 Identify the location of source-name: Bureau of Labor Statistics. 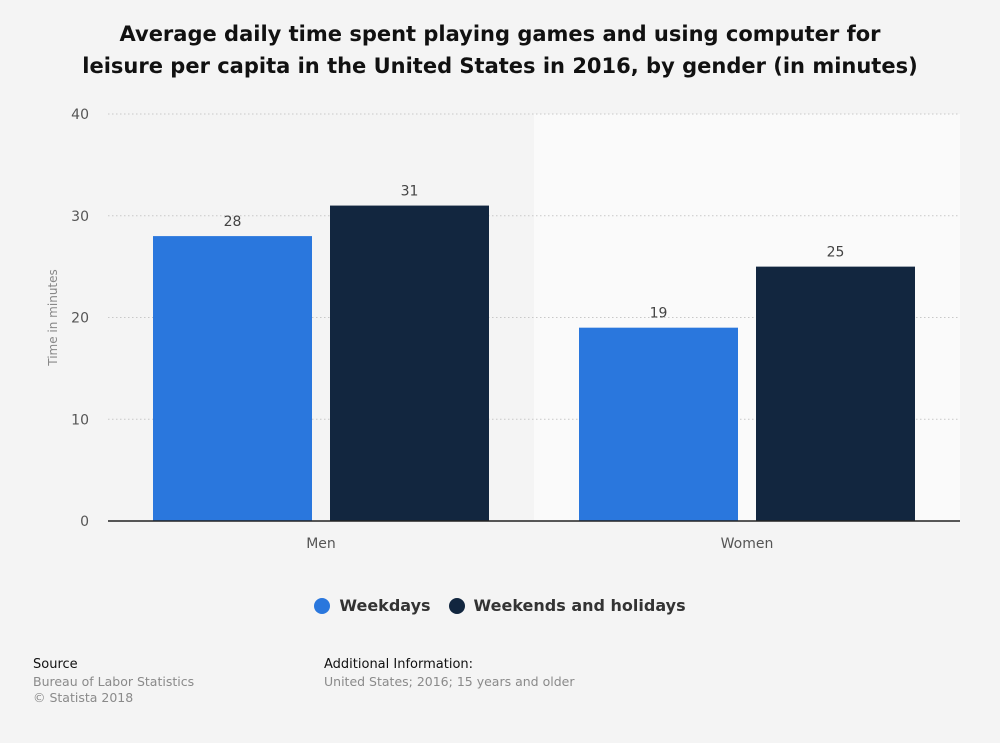
(114, 681).